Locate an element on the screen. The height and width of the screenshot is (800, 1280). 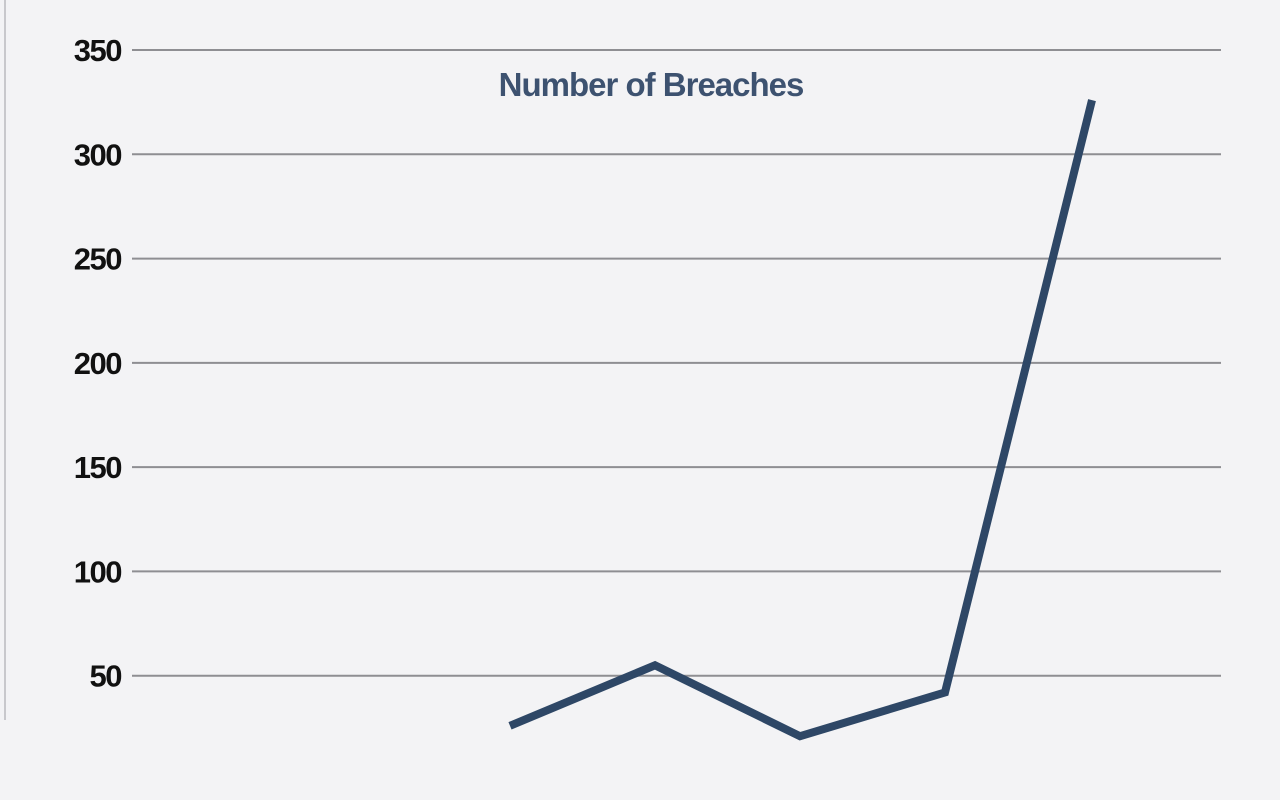
y-tick-label: 300 is located at coordinates (97, 154).